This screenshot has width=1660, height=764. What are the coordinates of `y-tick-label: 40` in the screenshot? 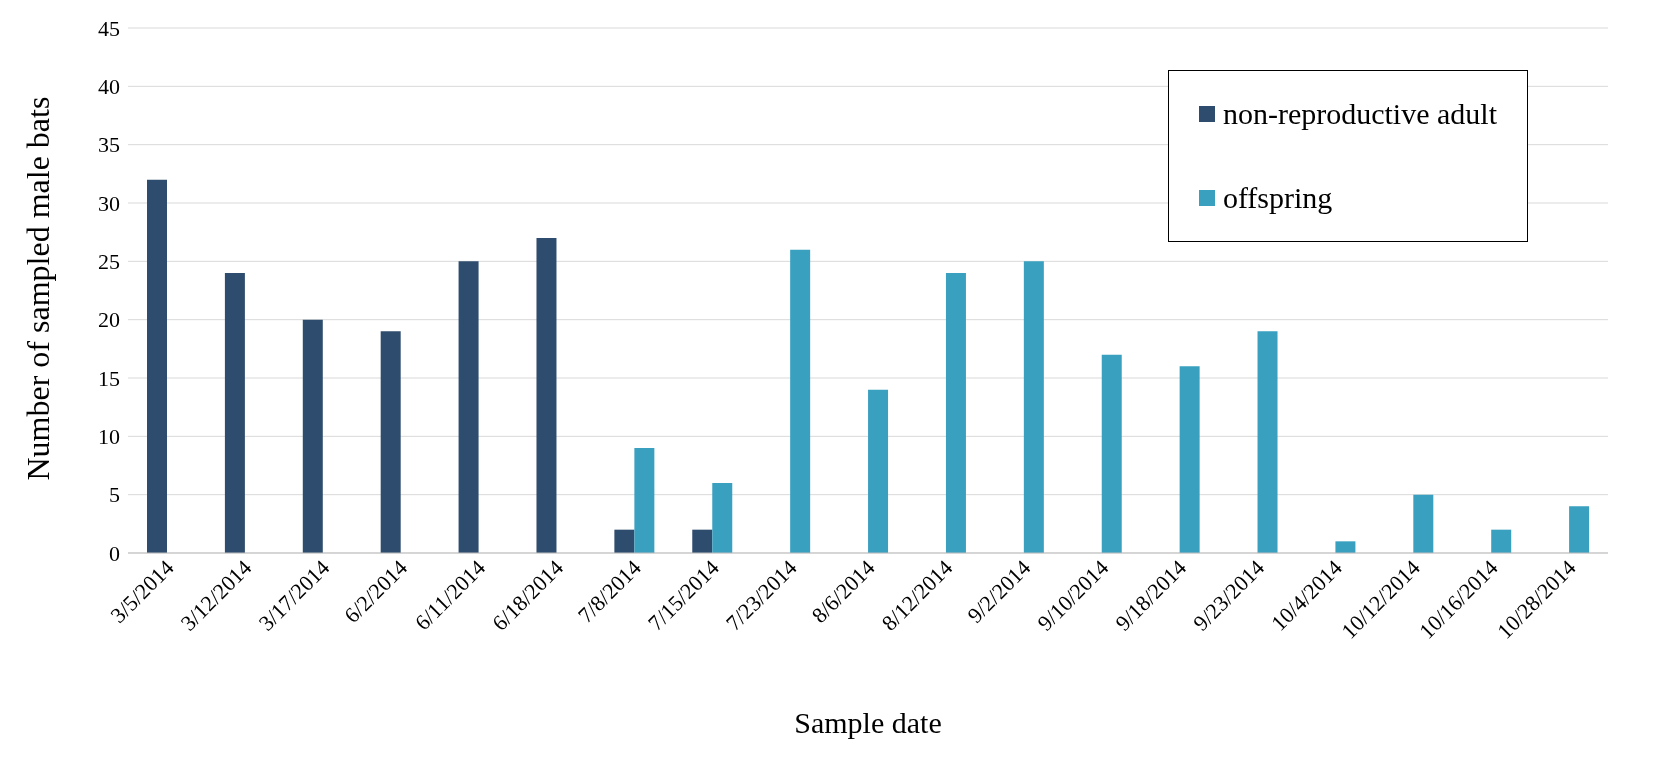 It's located at (109, 87).